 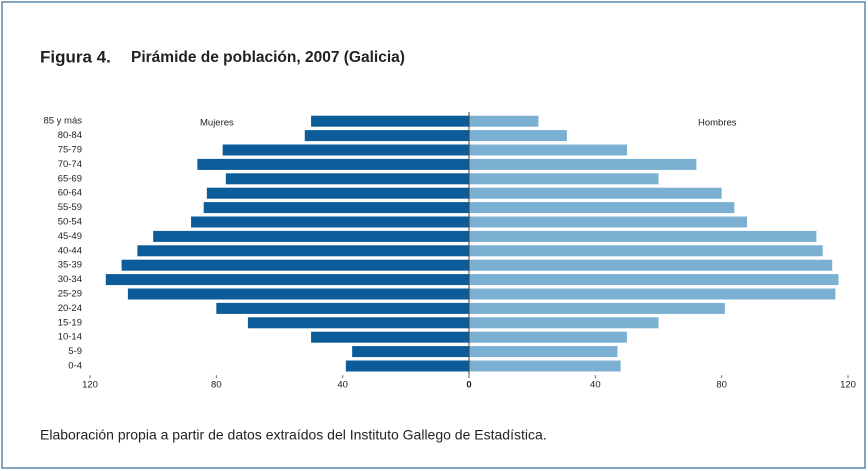 What do you see at coordinates (268, 57) in the screenshot?
I see `chart-title: Pirámide de población, 2007 (Galicia)` at bounding box center [268, 57].